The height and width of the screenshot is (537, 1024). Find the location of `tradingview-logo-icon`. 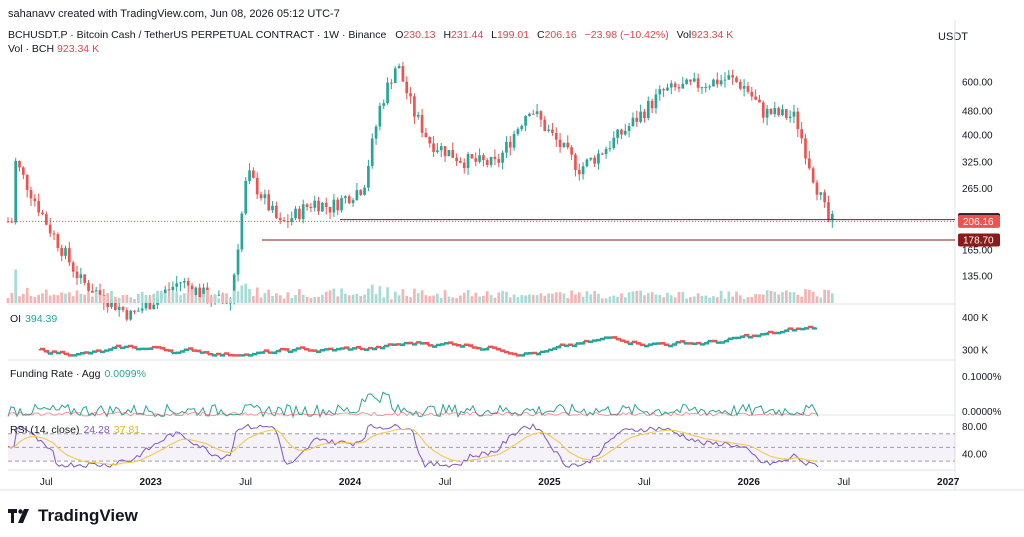

tradingview-logo-icon is located at coordinates (18, 516).